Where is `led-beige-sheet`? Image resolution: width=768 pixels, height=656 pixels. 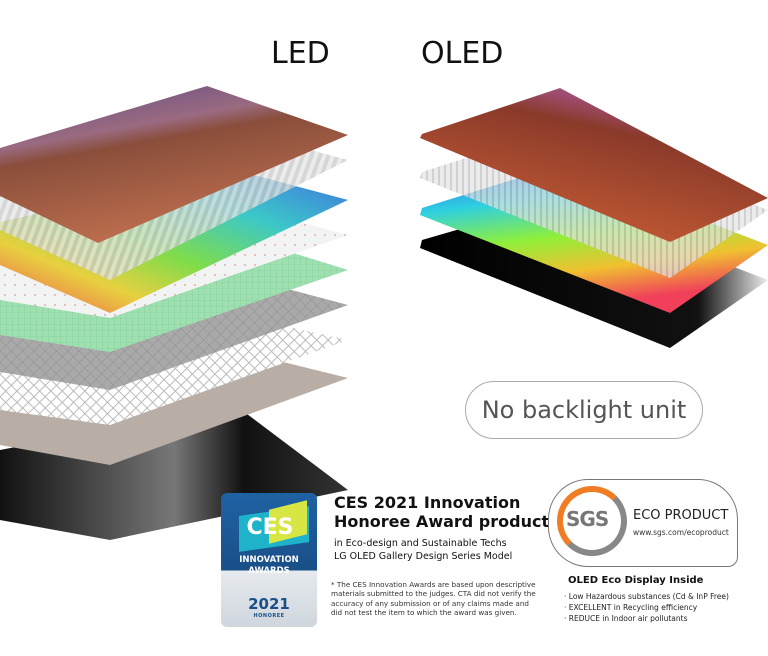 led-beige-sheet is located at coordinates (174, 407).